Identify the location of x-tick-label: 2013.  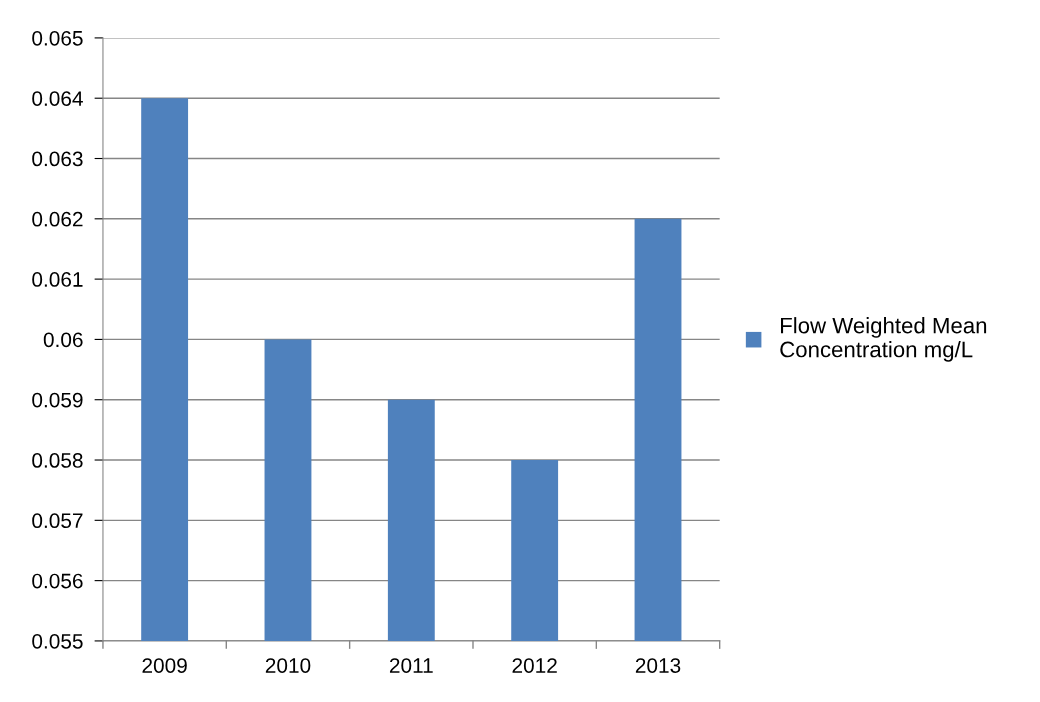
(658, 665).